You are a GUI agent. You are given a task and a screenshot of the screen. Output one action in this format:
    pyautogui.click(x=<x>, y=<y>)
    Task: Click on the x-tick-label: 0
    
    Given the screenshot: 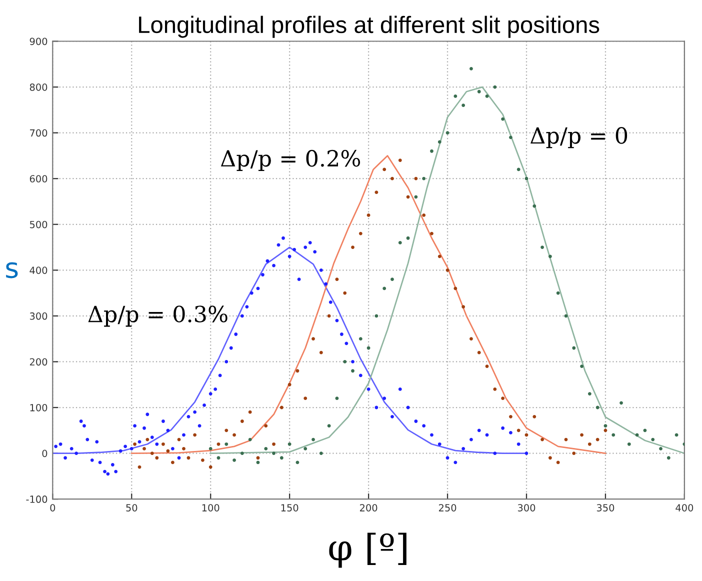 What is the action you would take?
    pyautogui.click(x=53, y=508)
    